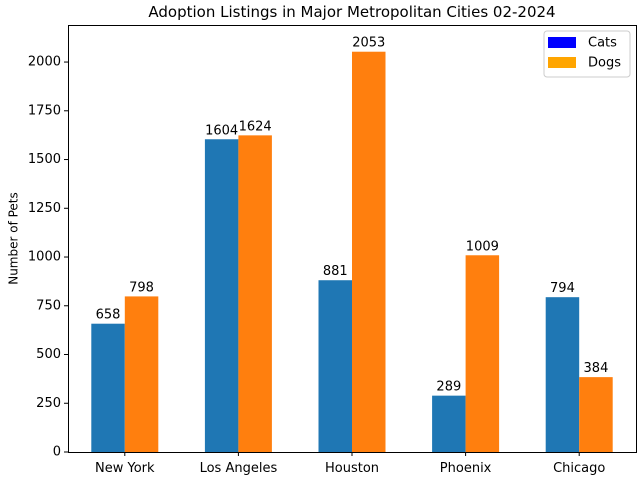 The height and width of the screenshot is (480, 640). Describe the element at coordinates (255, 294) in the screenshot. I see `bar-dogs-los-angeles` at that location.